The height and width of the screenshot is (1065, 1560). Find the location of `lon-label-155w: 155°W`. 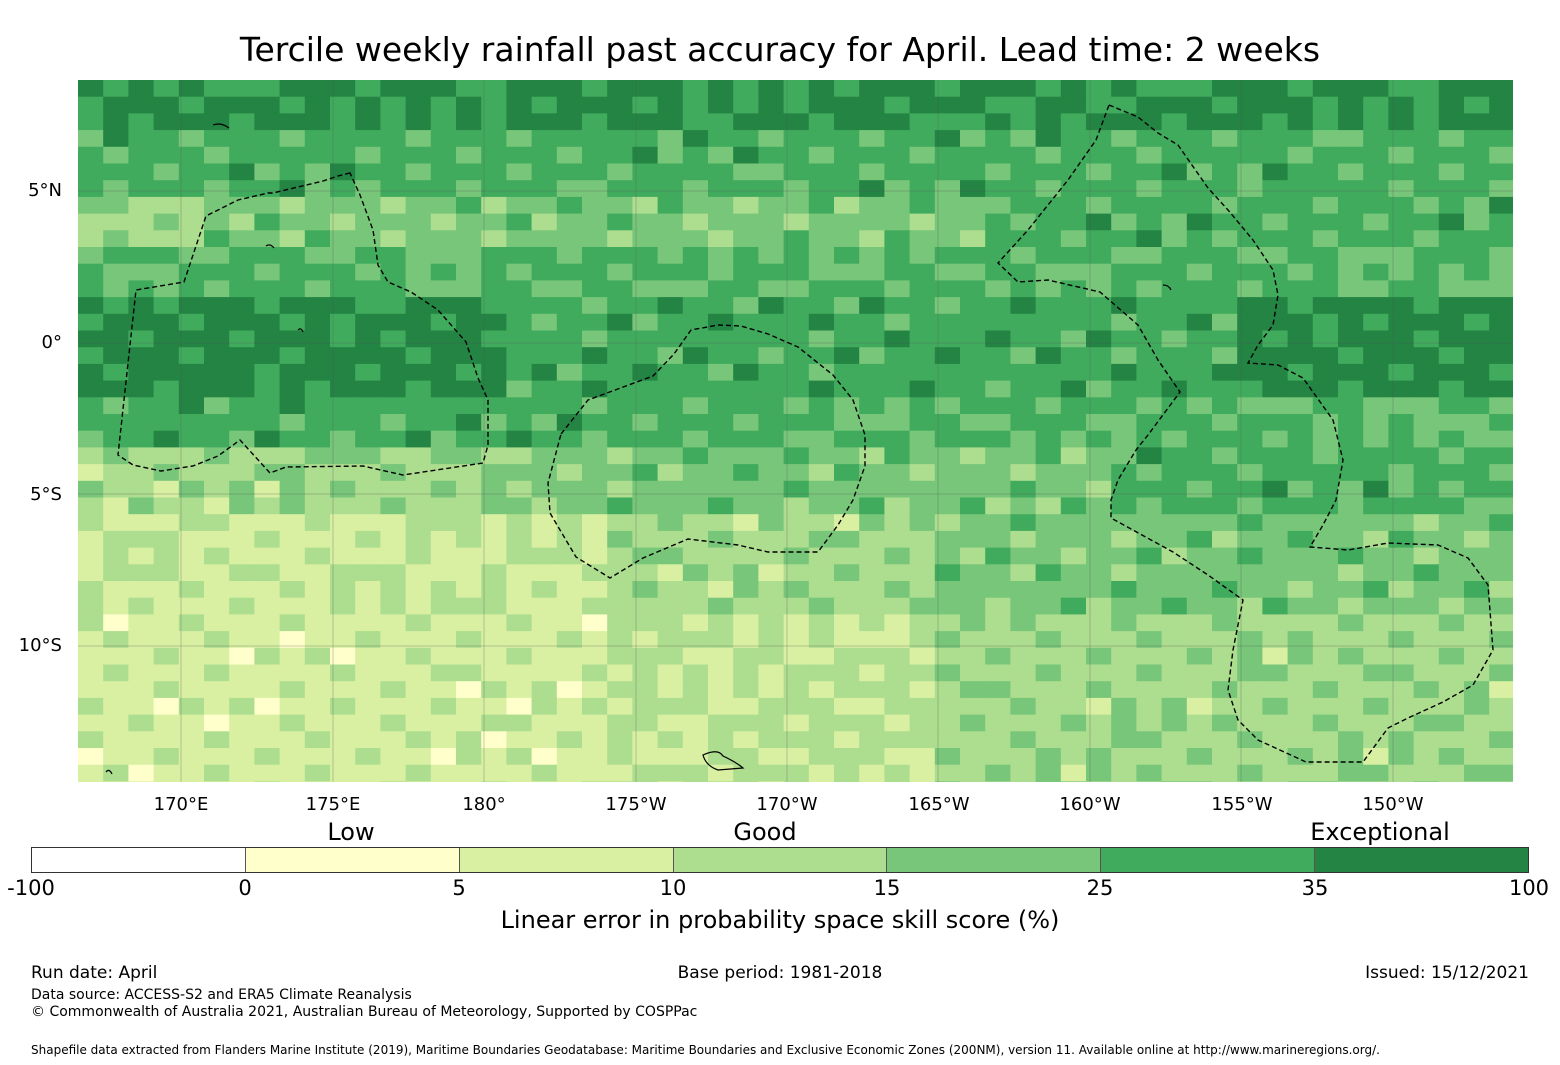

lon-label-155w: 155°W is located at coordinates (1242, 804).